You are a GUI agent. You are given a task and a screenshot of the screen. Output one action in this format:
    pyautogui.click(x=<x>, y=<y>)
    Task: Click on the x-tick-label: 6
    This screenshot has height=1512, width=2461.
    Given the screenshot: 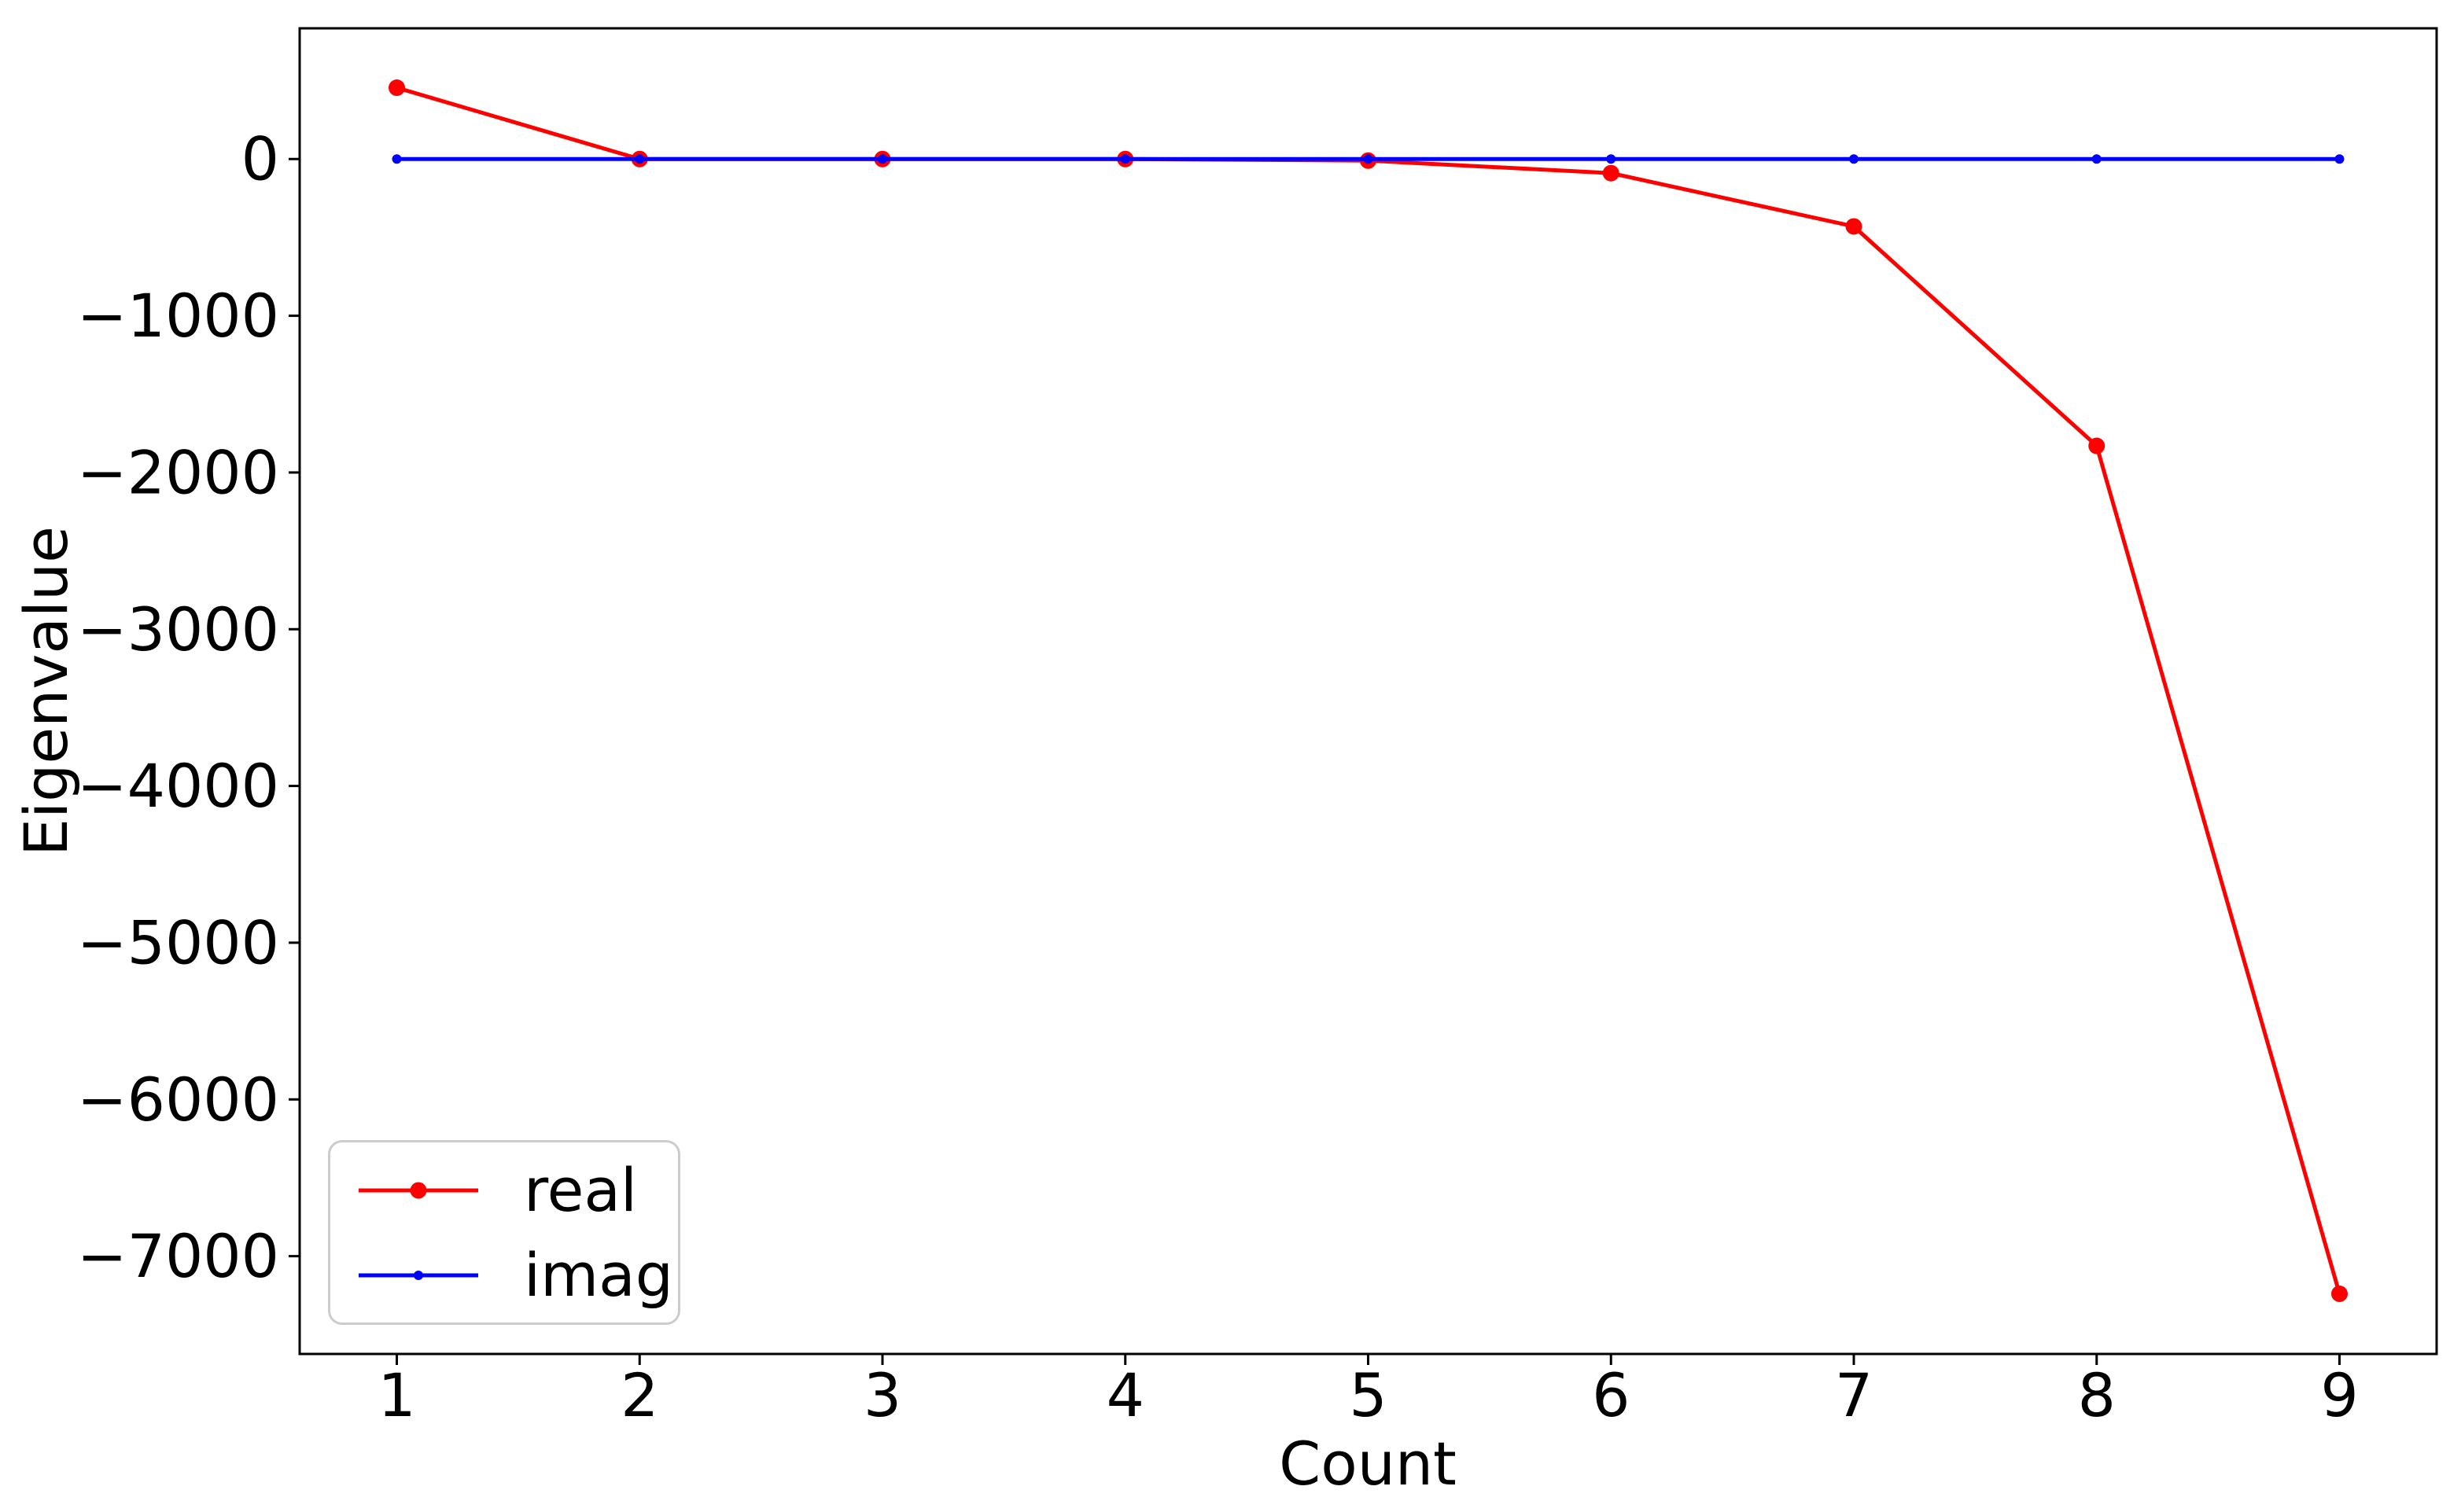 What is the action you would take?
    pyautogui.click(x=1611, y=1395)
    